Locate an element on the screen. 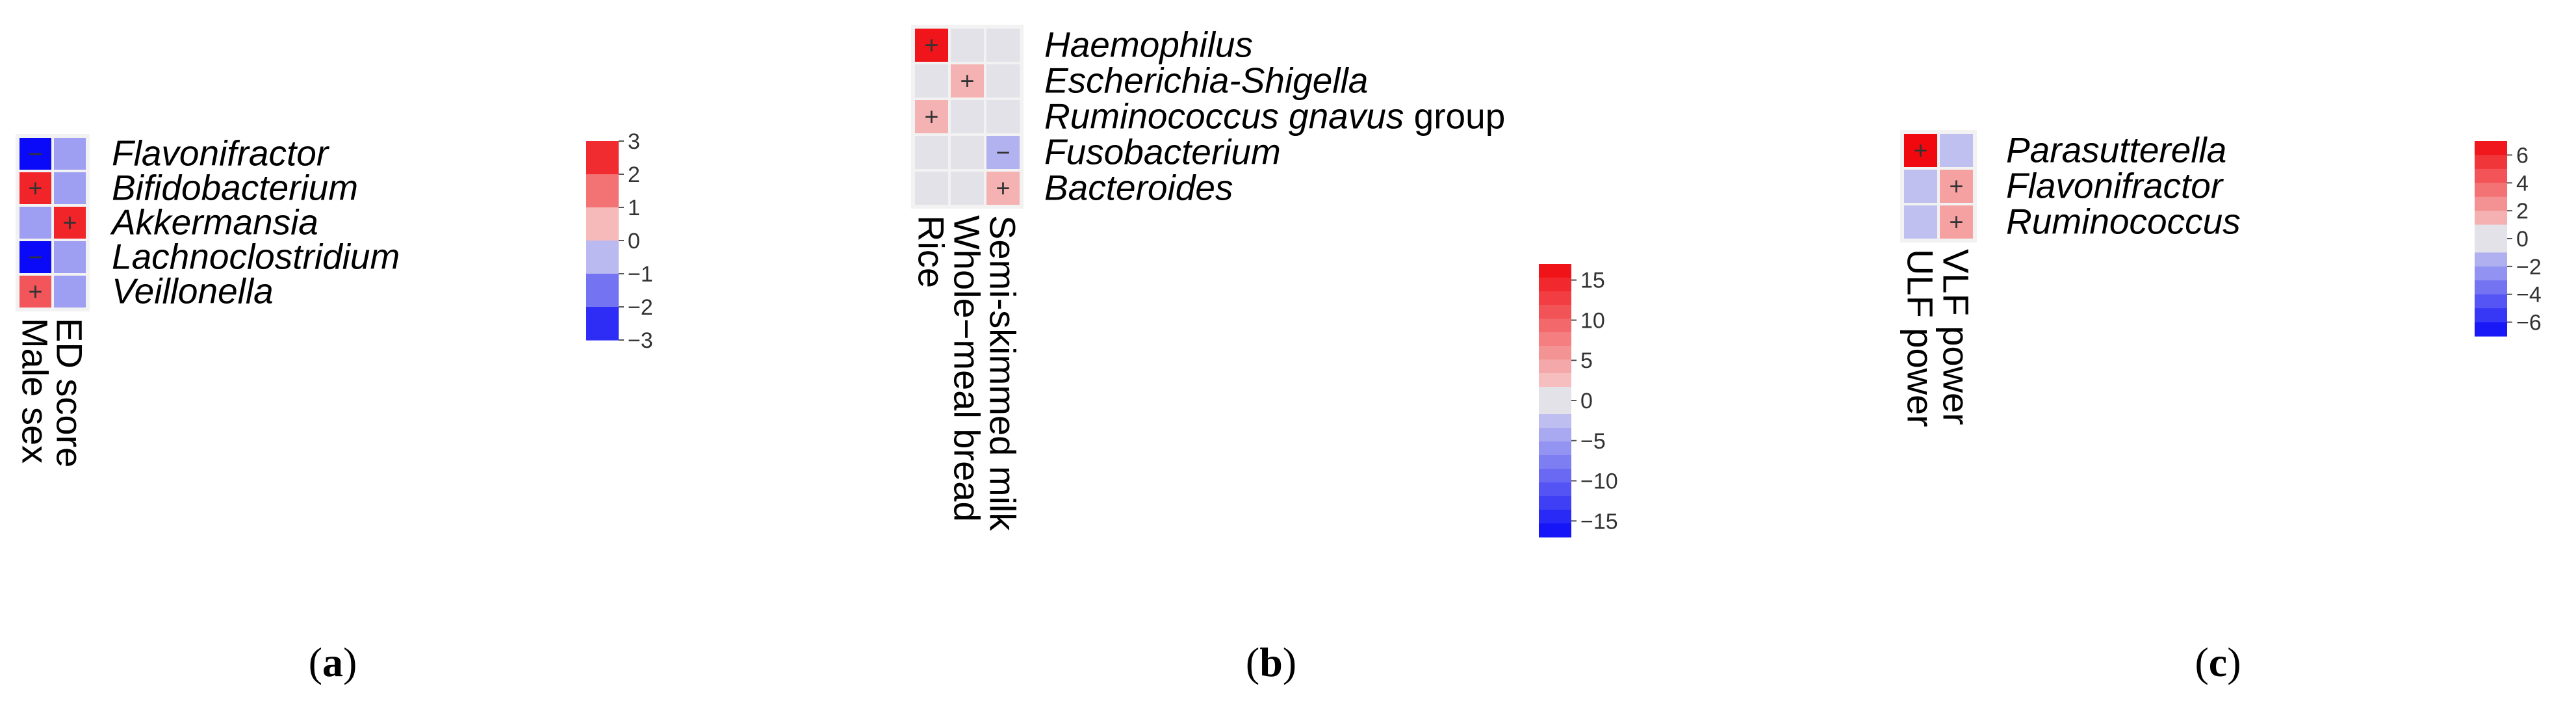 Image resolution: width=2576 pixels, height=721 pixels. column-label: Rice is located at coordinates (931, 251).